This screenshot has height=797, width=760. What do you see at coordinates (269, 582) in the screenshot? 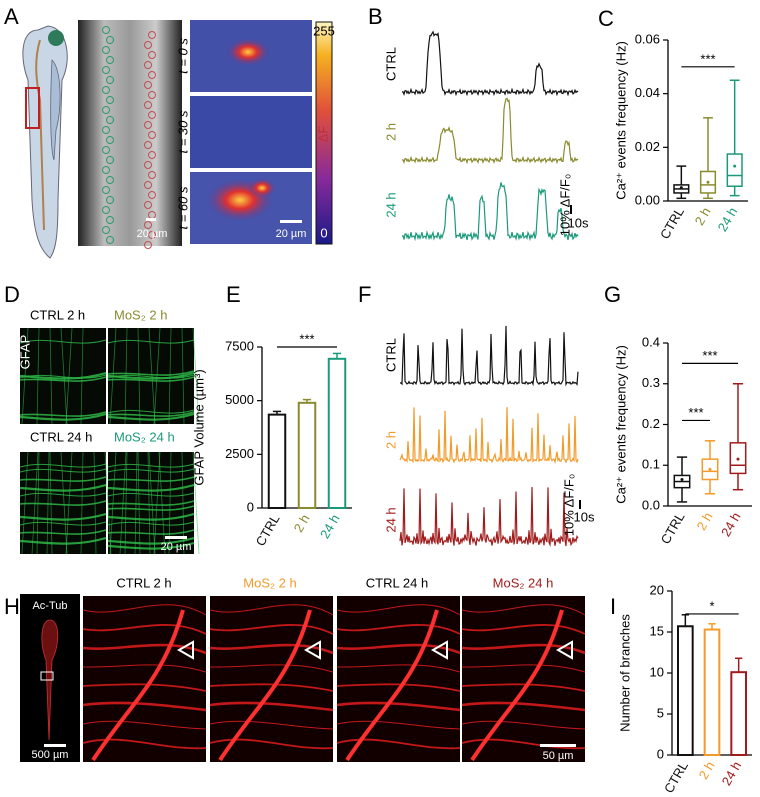
I see `image-label: MoS₂ 2 h` at bounding box center [269, 582].